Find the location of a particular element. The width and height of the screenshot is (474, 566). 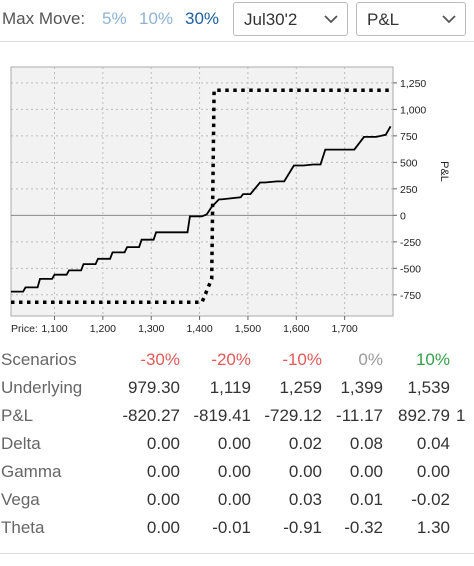

table-cell: -0.32 is located at coordinates (363, 527).